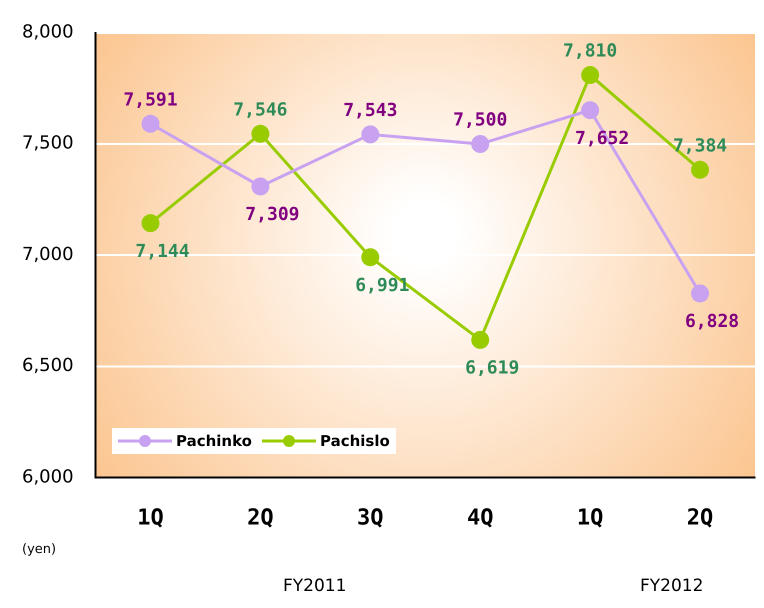 The height and width of the screenshot is (608, 764). What do you see at coordinates (672, 586) in the screenshot?
I see `text: FY2012` at bounding box center [672, 586].